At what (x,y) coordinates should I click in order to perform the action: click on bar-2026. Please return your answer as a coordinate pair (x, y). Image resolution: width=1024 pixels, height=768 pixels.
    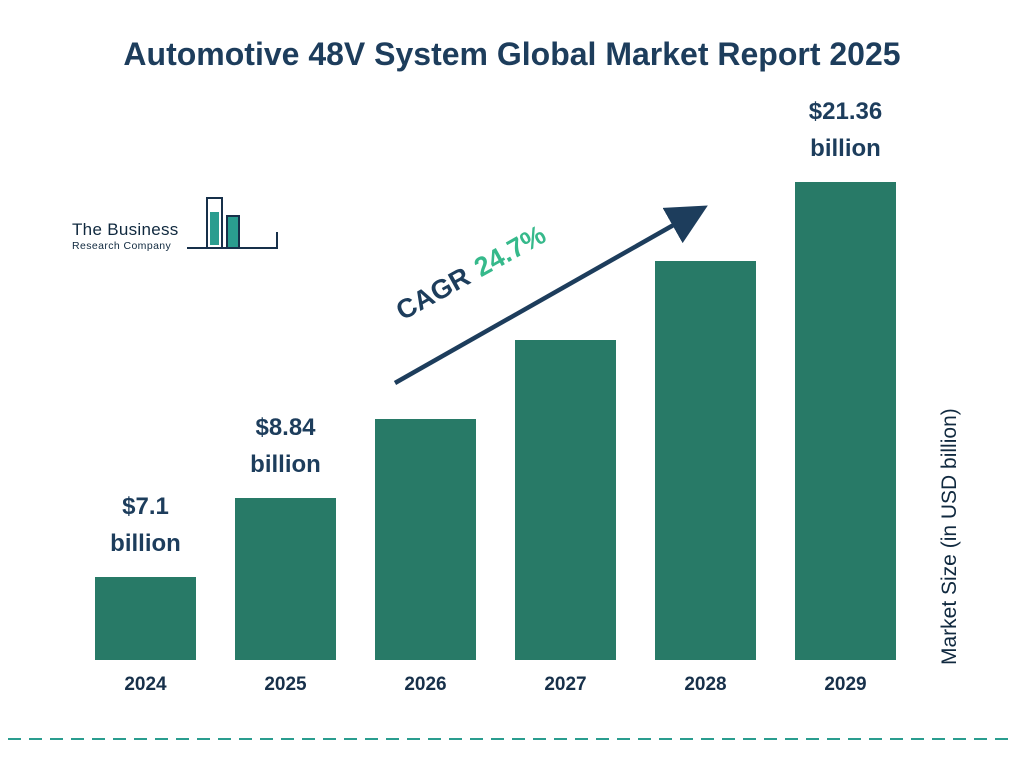
    Looking at the image, I should click on (425, 539).